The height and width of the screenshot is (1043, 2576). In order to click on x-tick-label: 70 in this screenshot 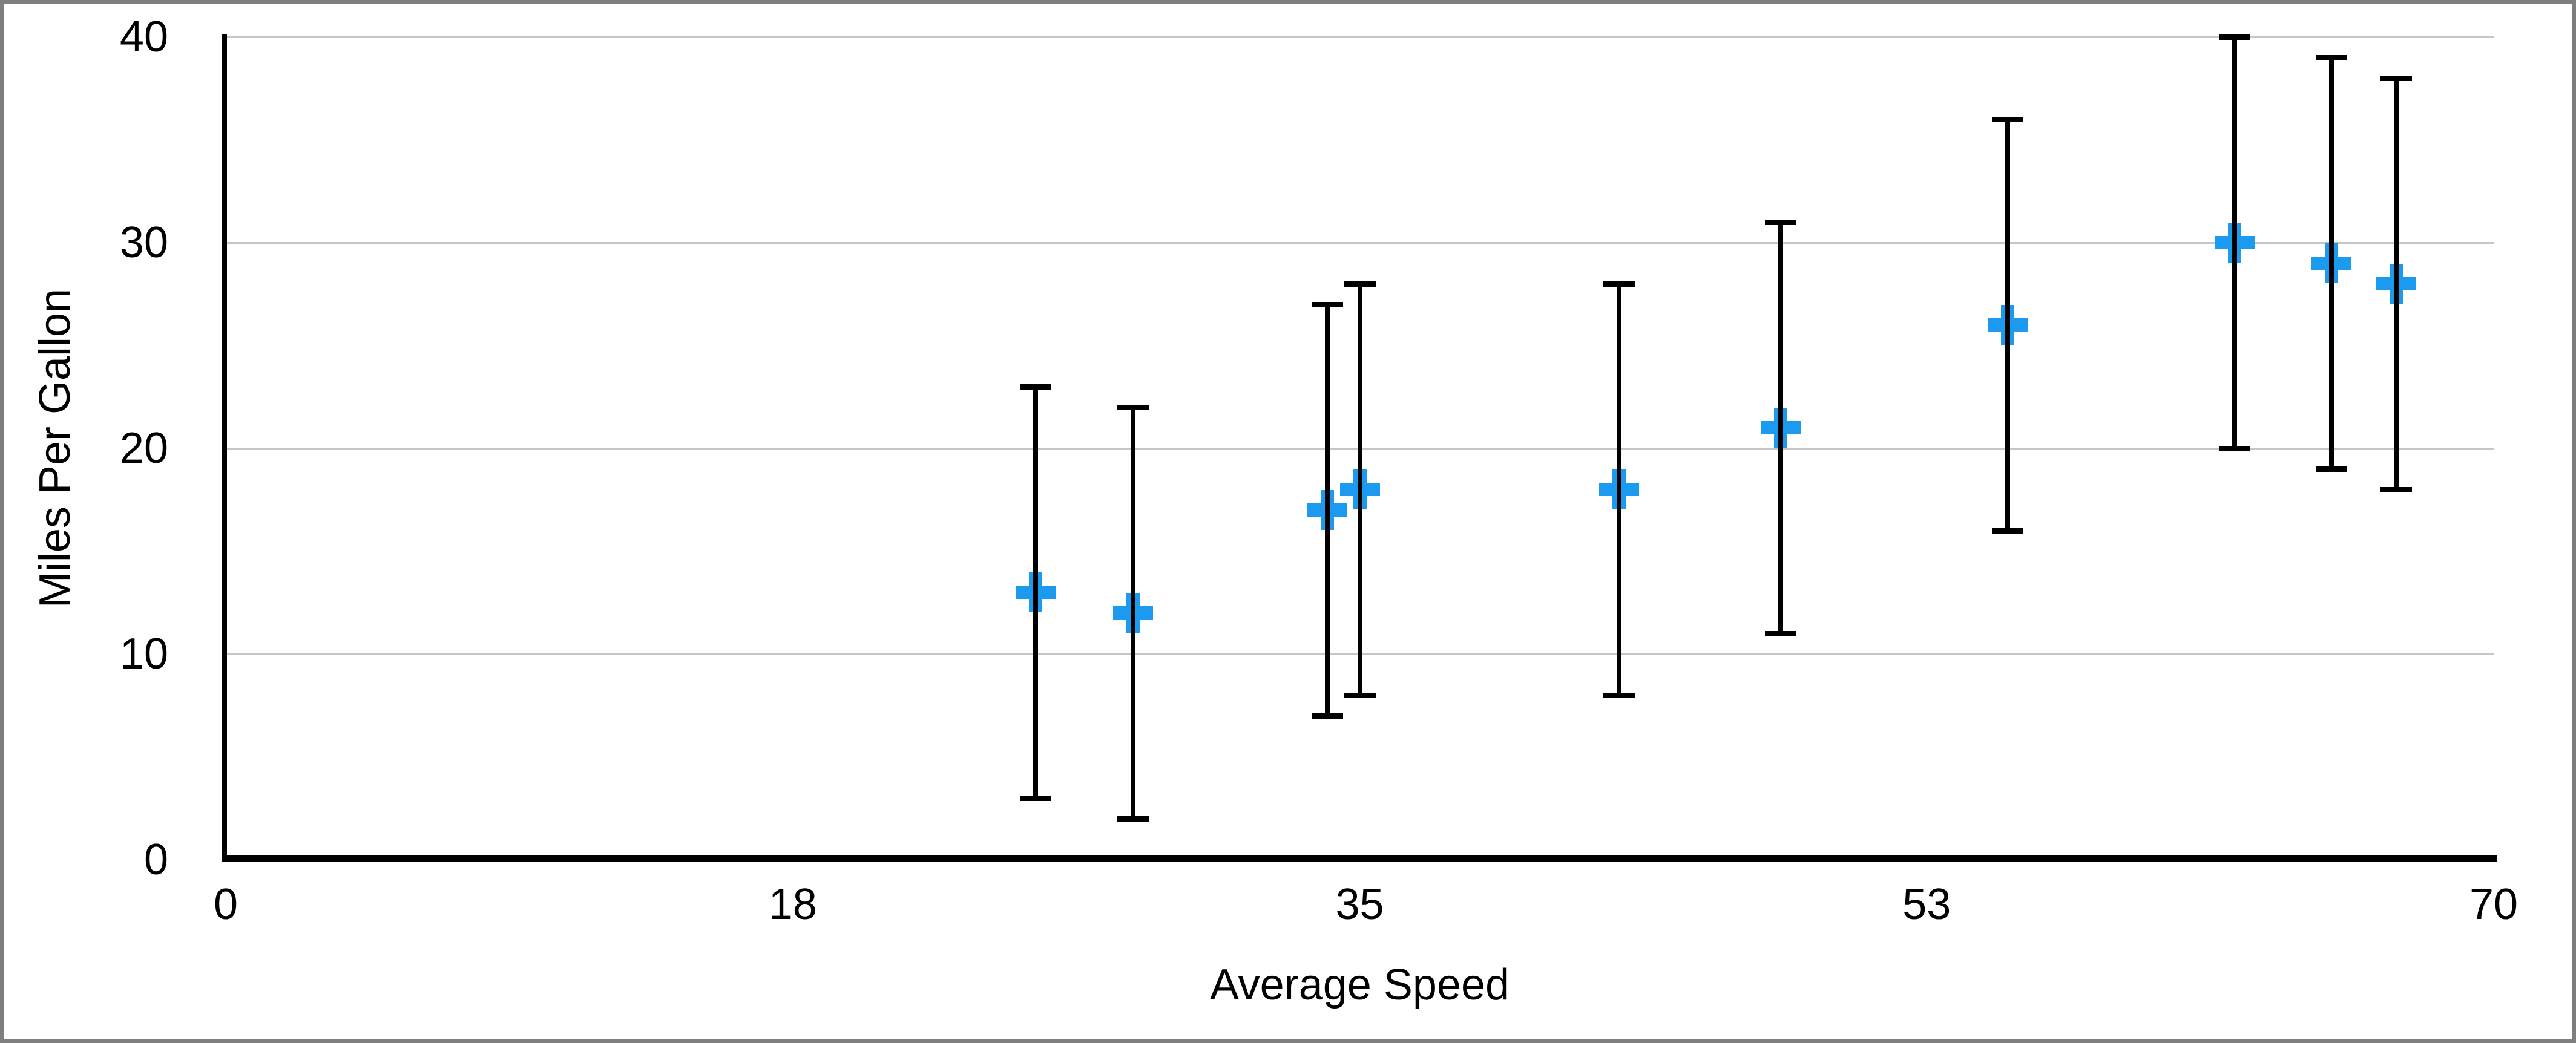, I will do `click(2493, 905)`.